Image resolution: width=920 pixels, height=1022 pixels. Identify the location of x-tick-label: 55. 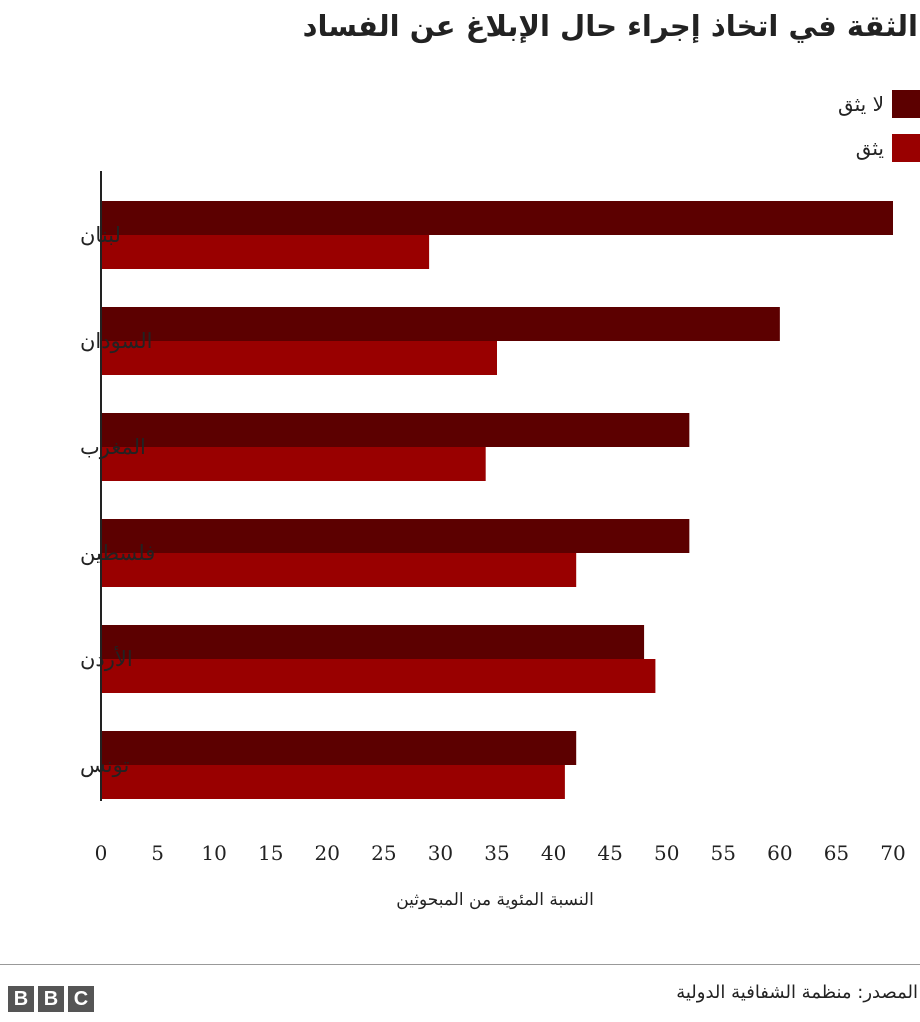
(723, 853).